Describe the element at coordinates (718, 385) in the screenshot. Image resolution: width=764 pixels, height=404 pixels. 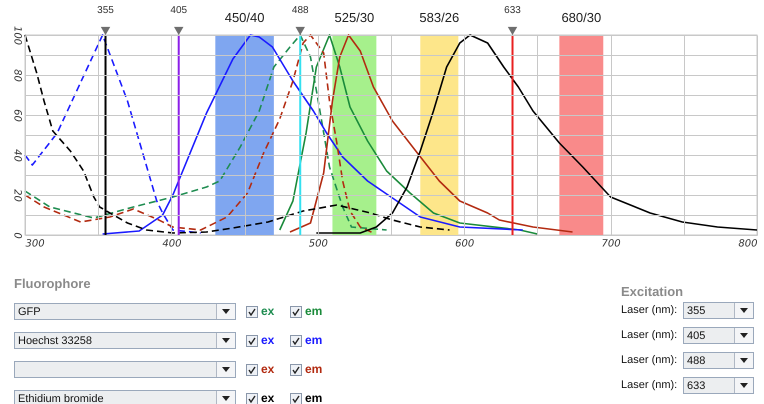
I see `dropdown-field: 633` at that location.